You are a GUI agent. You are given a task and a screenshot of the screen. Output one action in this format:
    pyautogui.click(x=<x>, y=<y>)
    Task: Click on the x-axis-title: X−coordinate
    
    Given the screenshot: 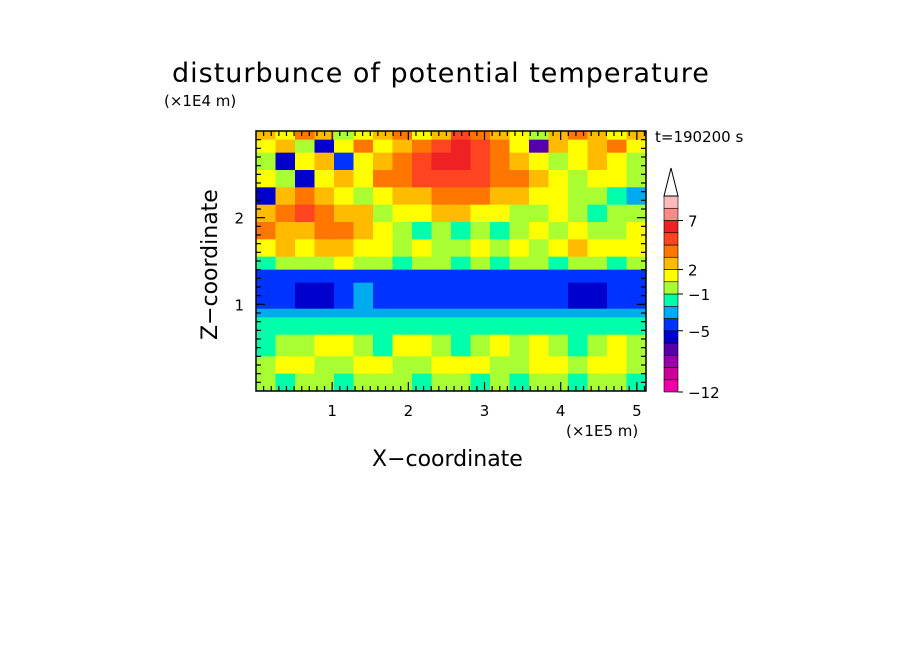 What is the action you would take?
    pyautogui.click(x=447, y=459)
    